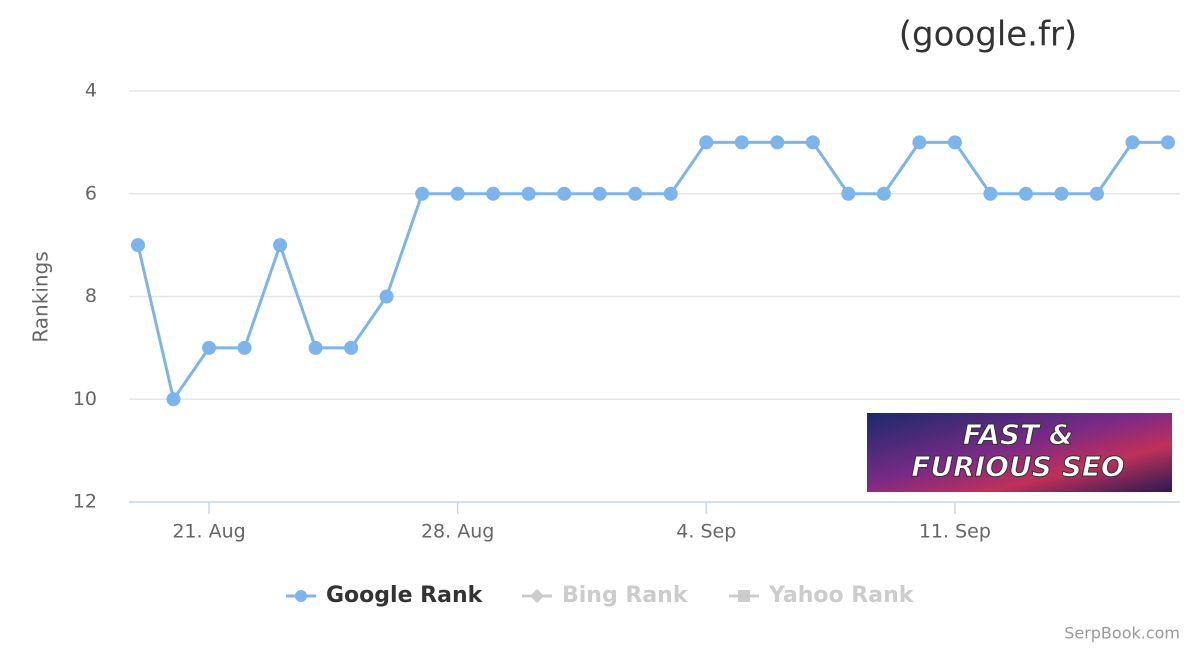  I want to click on legend-item: Google Rank, so click(385, 595).